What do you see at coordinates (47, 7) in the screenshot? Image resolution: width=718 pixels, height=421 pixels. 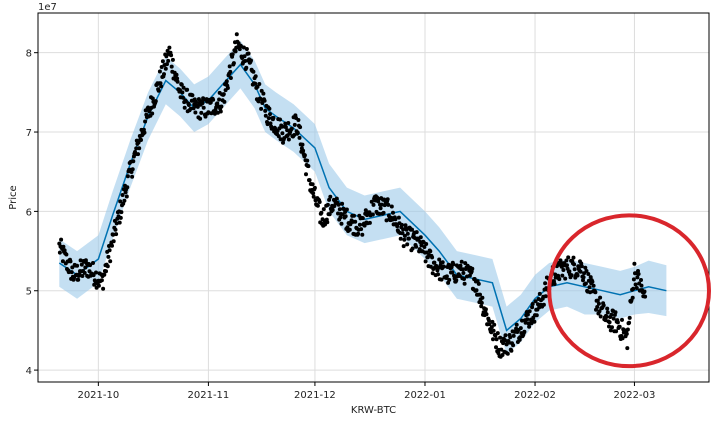 I see `y-axis-multiplier: 1e7` at bounding box center [47, 7].